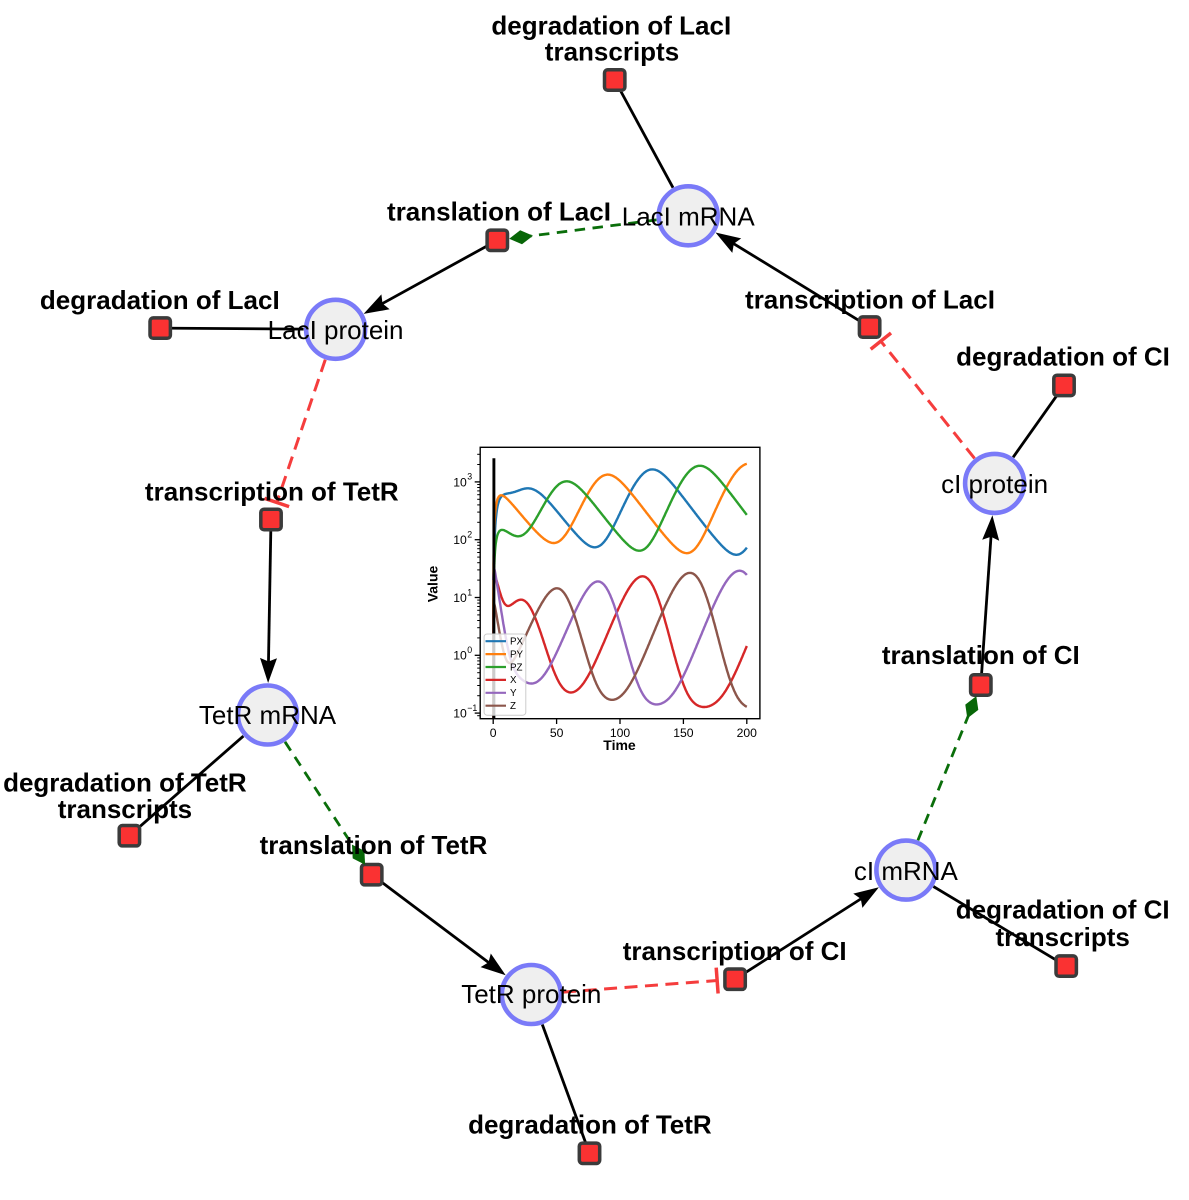 The width and height of the screenshot is (1189, 1200). I want to click on svg-text: 2, so click(469, 535).